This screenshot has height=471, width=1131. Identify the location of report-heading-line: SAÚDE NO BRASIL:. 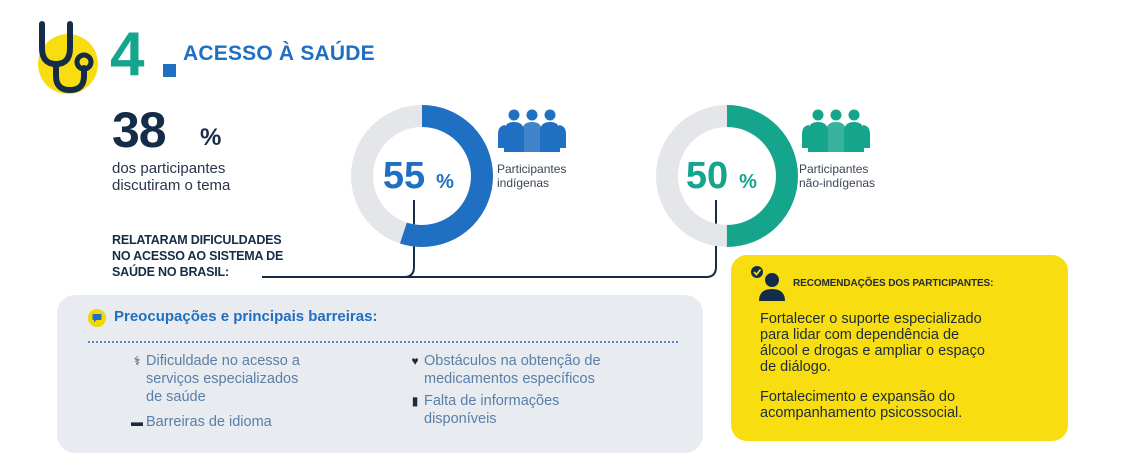
(170, 272).